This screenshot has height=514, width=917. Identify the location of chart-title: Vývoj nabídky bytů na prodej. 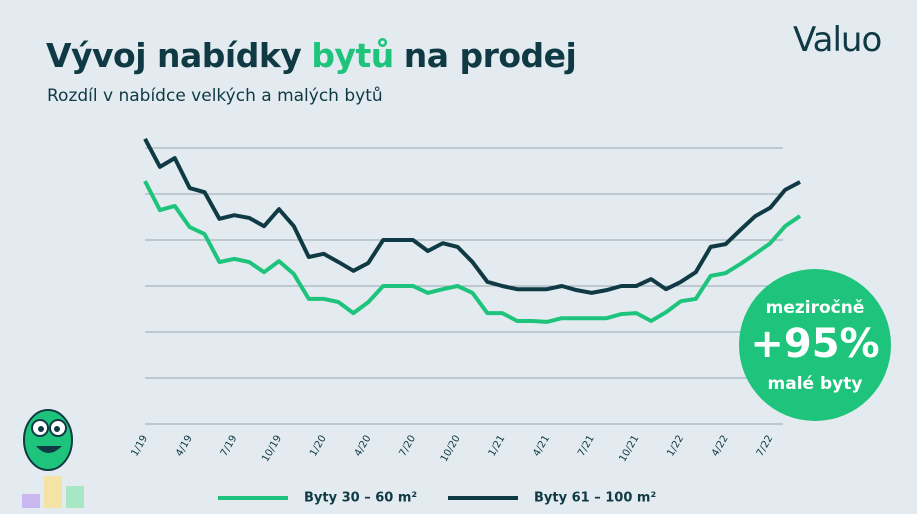
(316, 55).